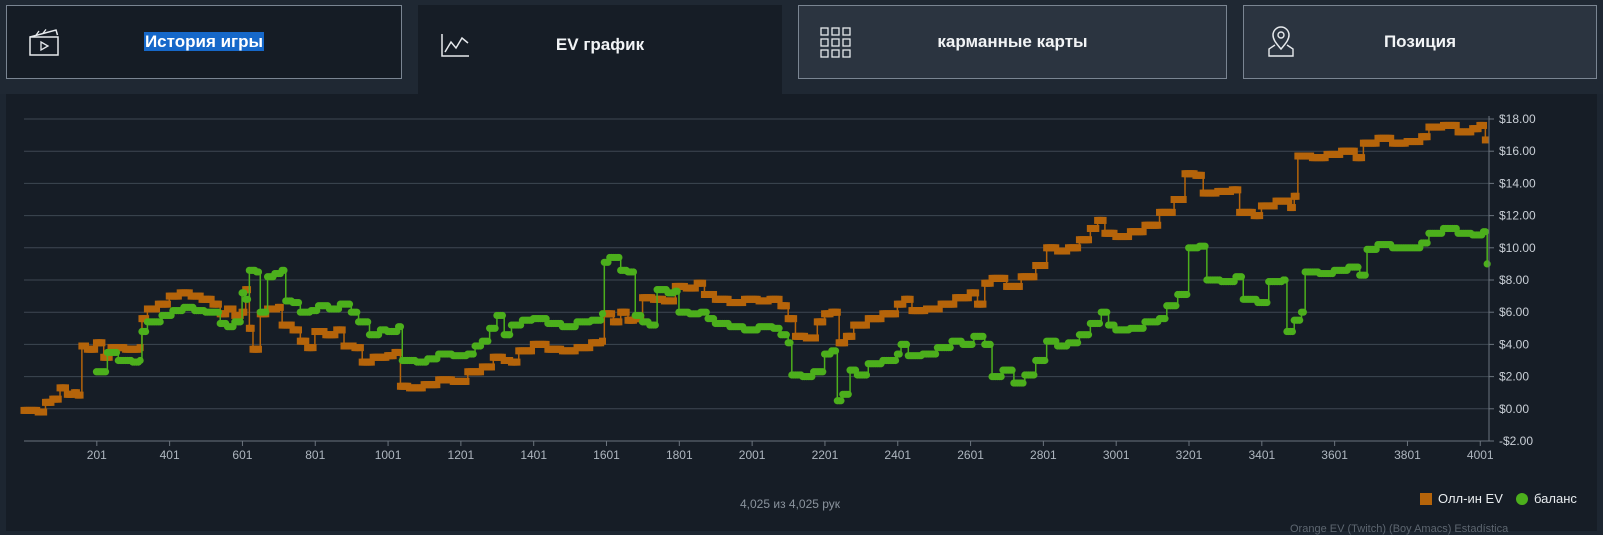 The height and width of the screenshot is (535, 1603). I want to click on x-tick-label: 1001, so click(388, 455).